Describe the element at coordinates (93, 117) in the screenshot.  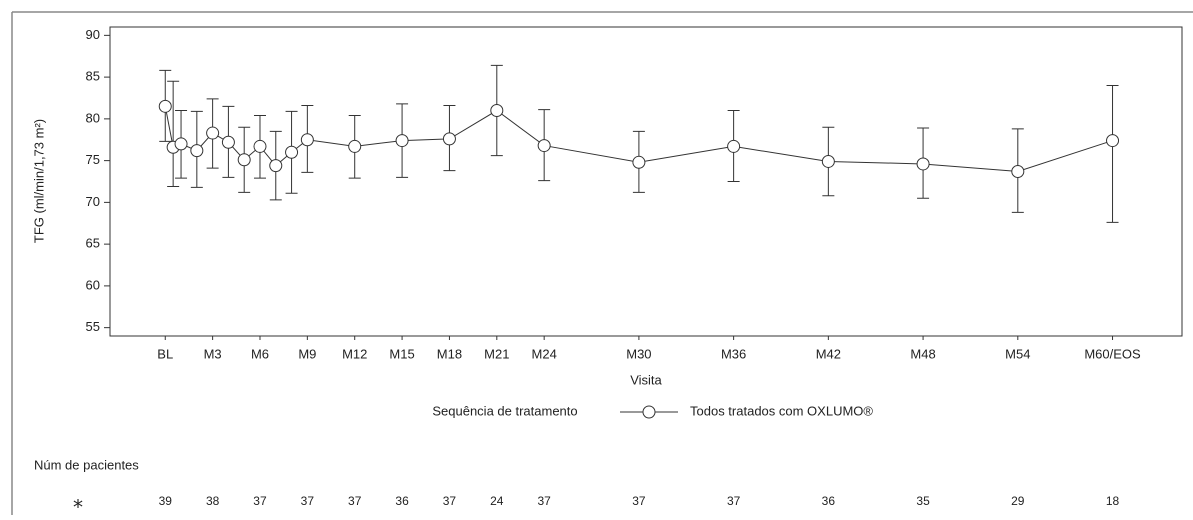
I see `y-tick-label: 80` at that location.